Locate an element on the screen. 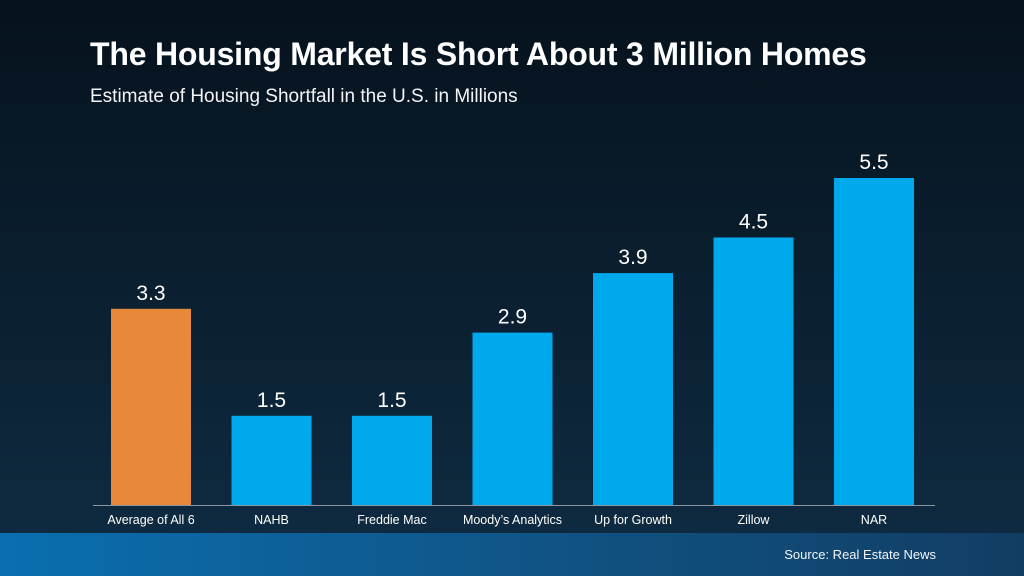 Image resolution: width=1024 pixels, height=576 pixels. category-label-6: NAR is located at coordinates (874, 520).